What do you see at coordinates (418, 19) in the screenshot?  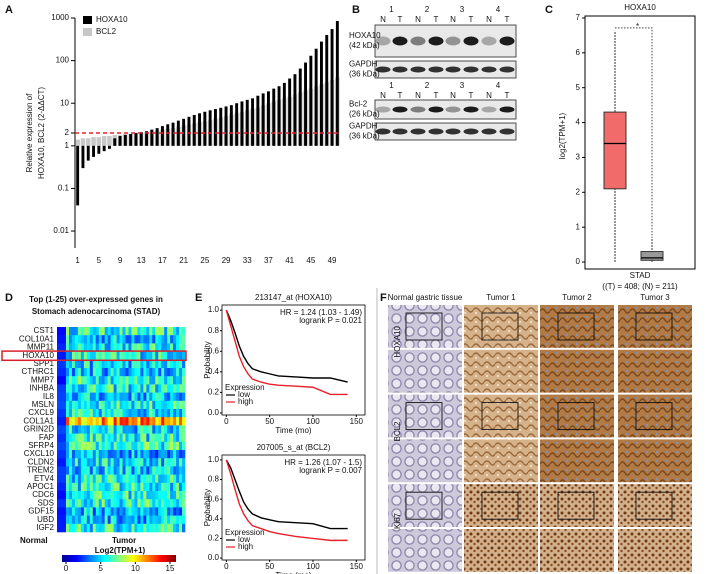 I see `lane-label: N` at bounding box center [418, 19].